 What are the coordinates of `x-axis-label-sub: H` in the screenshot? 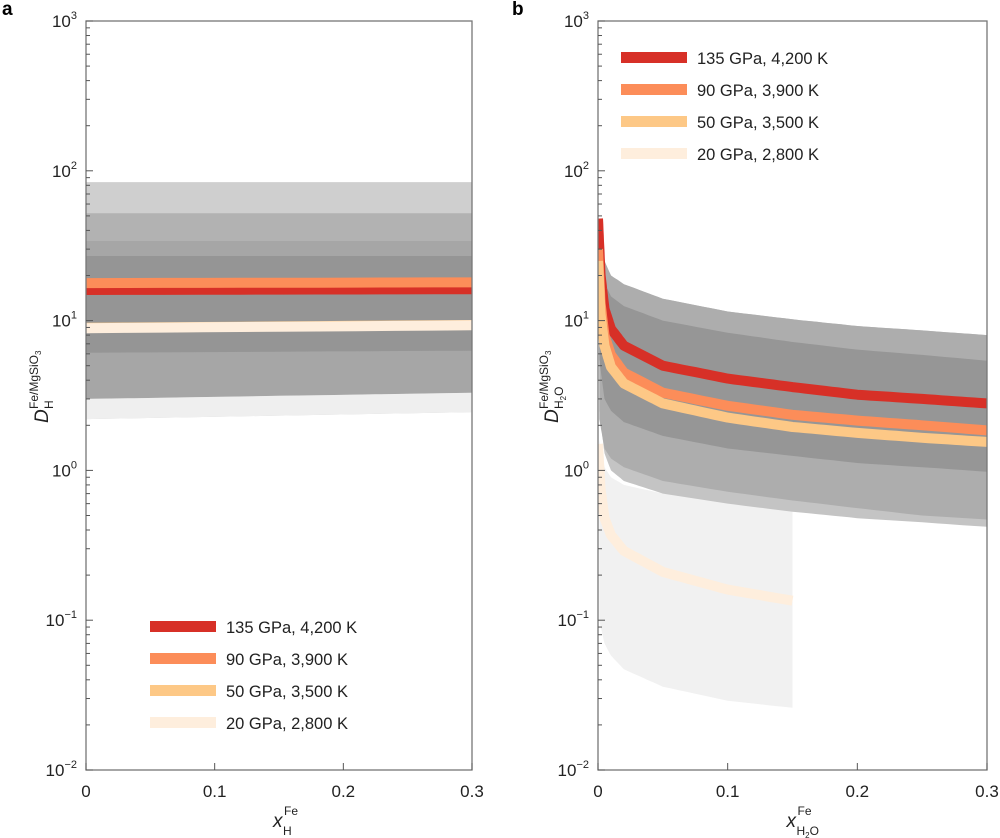 It's located at (287, 831).